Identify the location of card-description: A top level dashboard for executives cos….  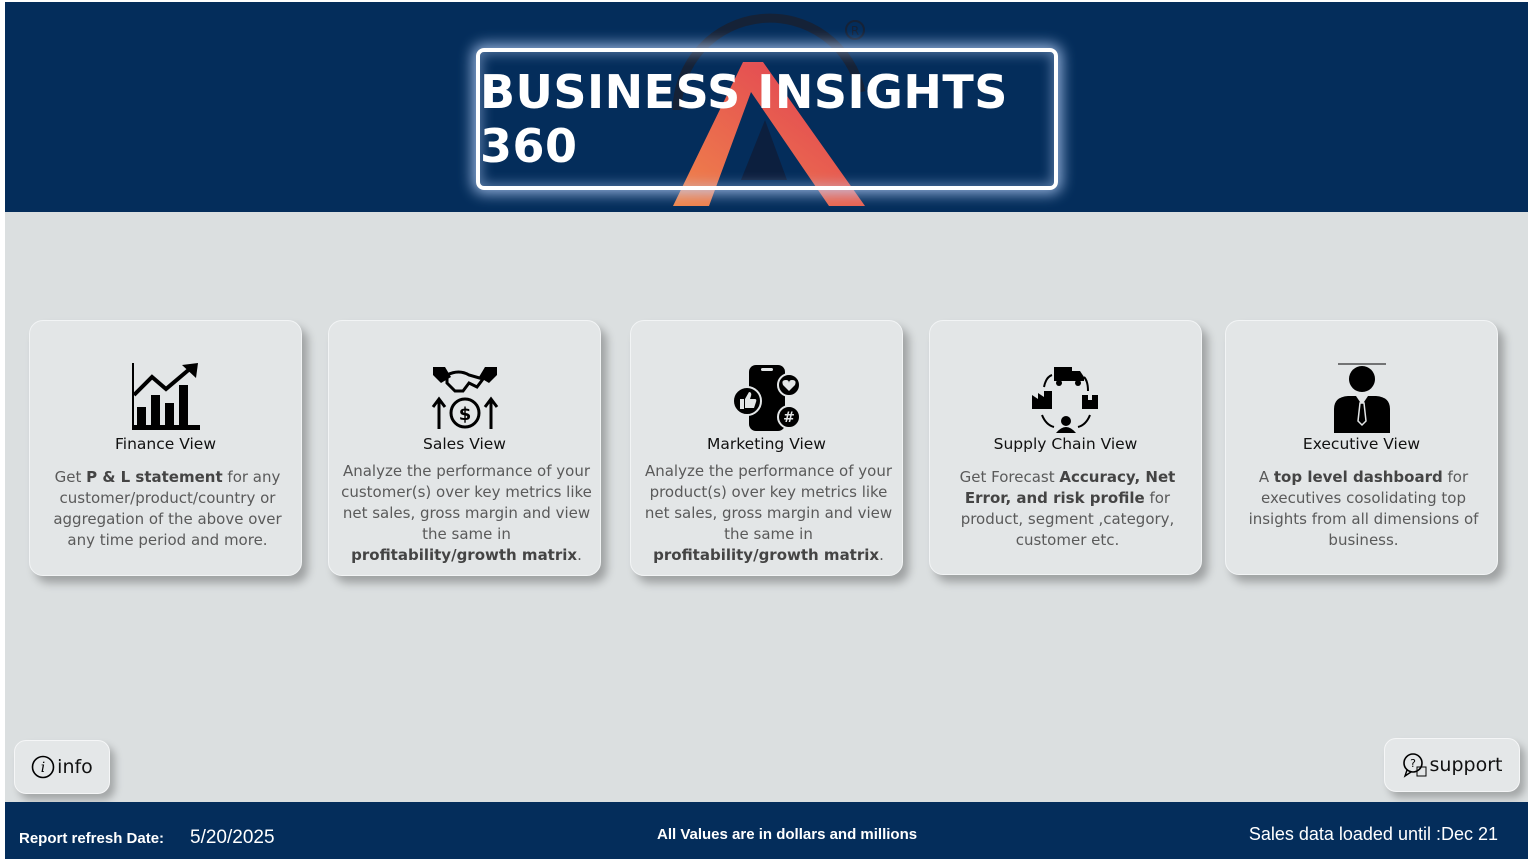
(1363, 509).